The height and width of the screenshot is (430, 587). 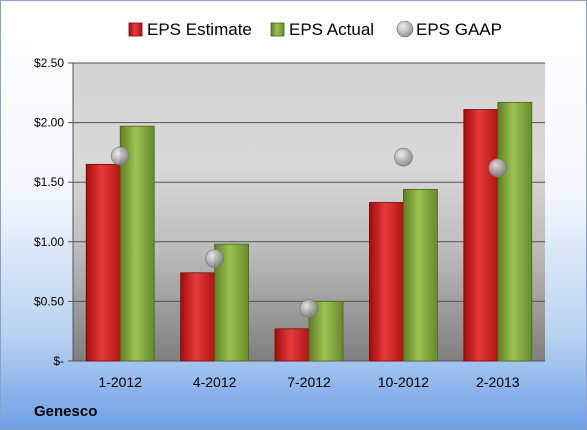 I want to click on y-tick-label: $1.00, so click(x=49, y=242).